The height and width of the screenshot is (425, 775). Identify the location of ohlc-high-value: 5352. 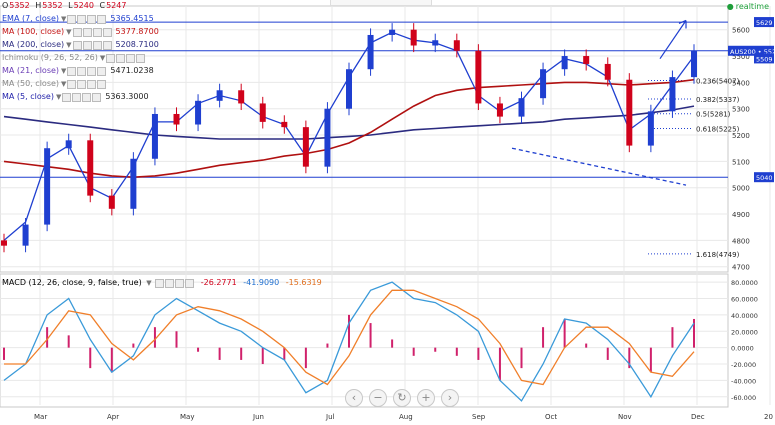
(52, 5).